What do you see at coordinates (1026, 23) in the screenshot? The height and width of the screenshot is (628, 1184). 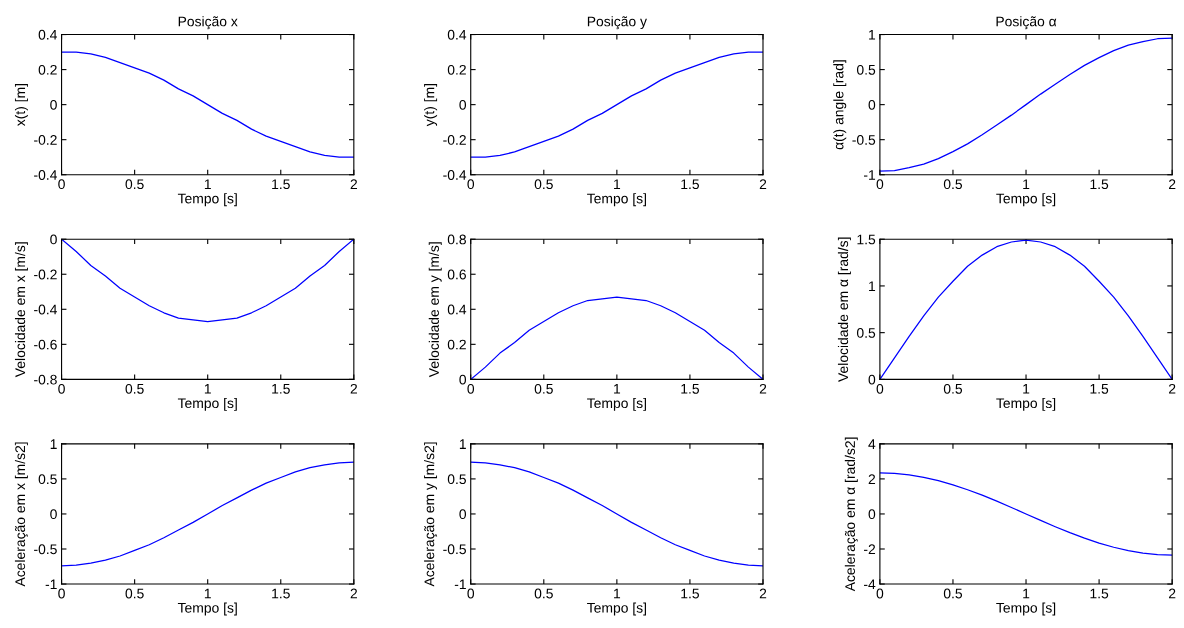 I see `chart-title: Posição α` at bounding box center [1026, 23].